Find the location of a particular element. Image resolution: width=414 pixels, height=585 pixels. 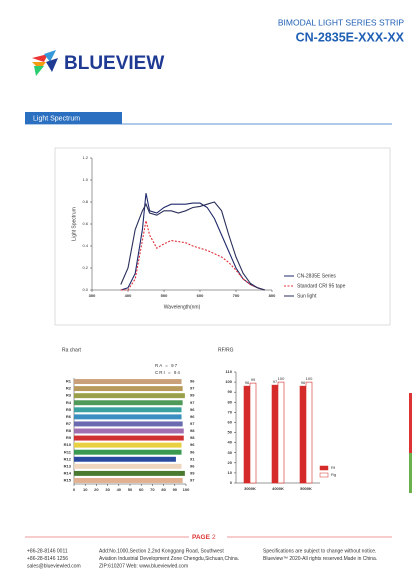

row-label: R11 is located at coordinates (68, 451).